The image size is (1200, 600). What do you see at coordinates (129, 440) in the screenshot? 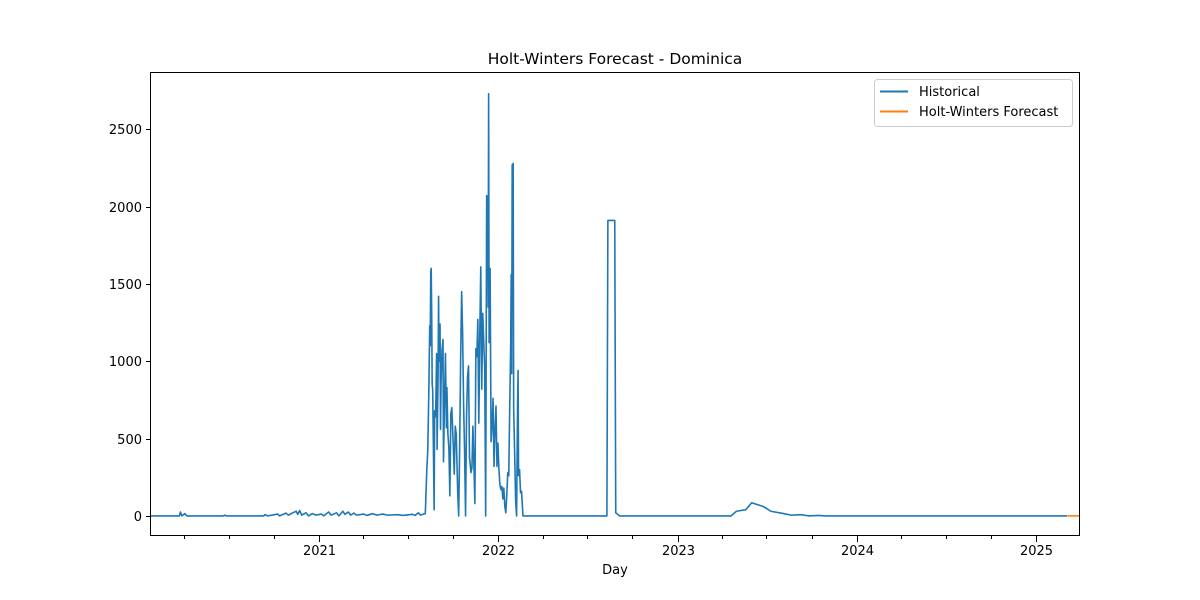
I see `y-tick-label-1: 500` at bounding box center [129, 440].